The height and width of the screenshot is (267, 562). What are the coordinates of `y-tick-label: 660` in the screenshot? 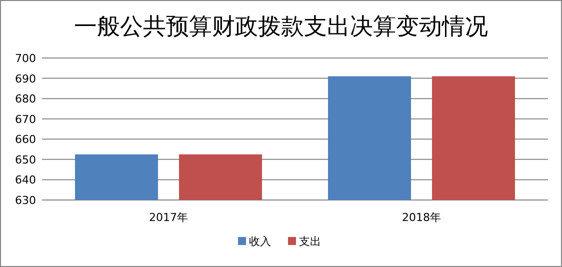 It's located at (25, 139).